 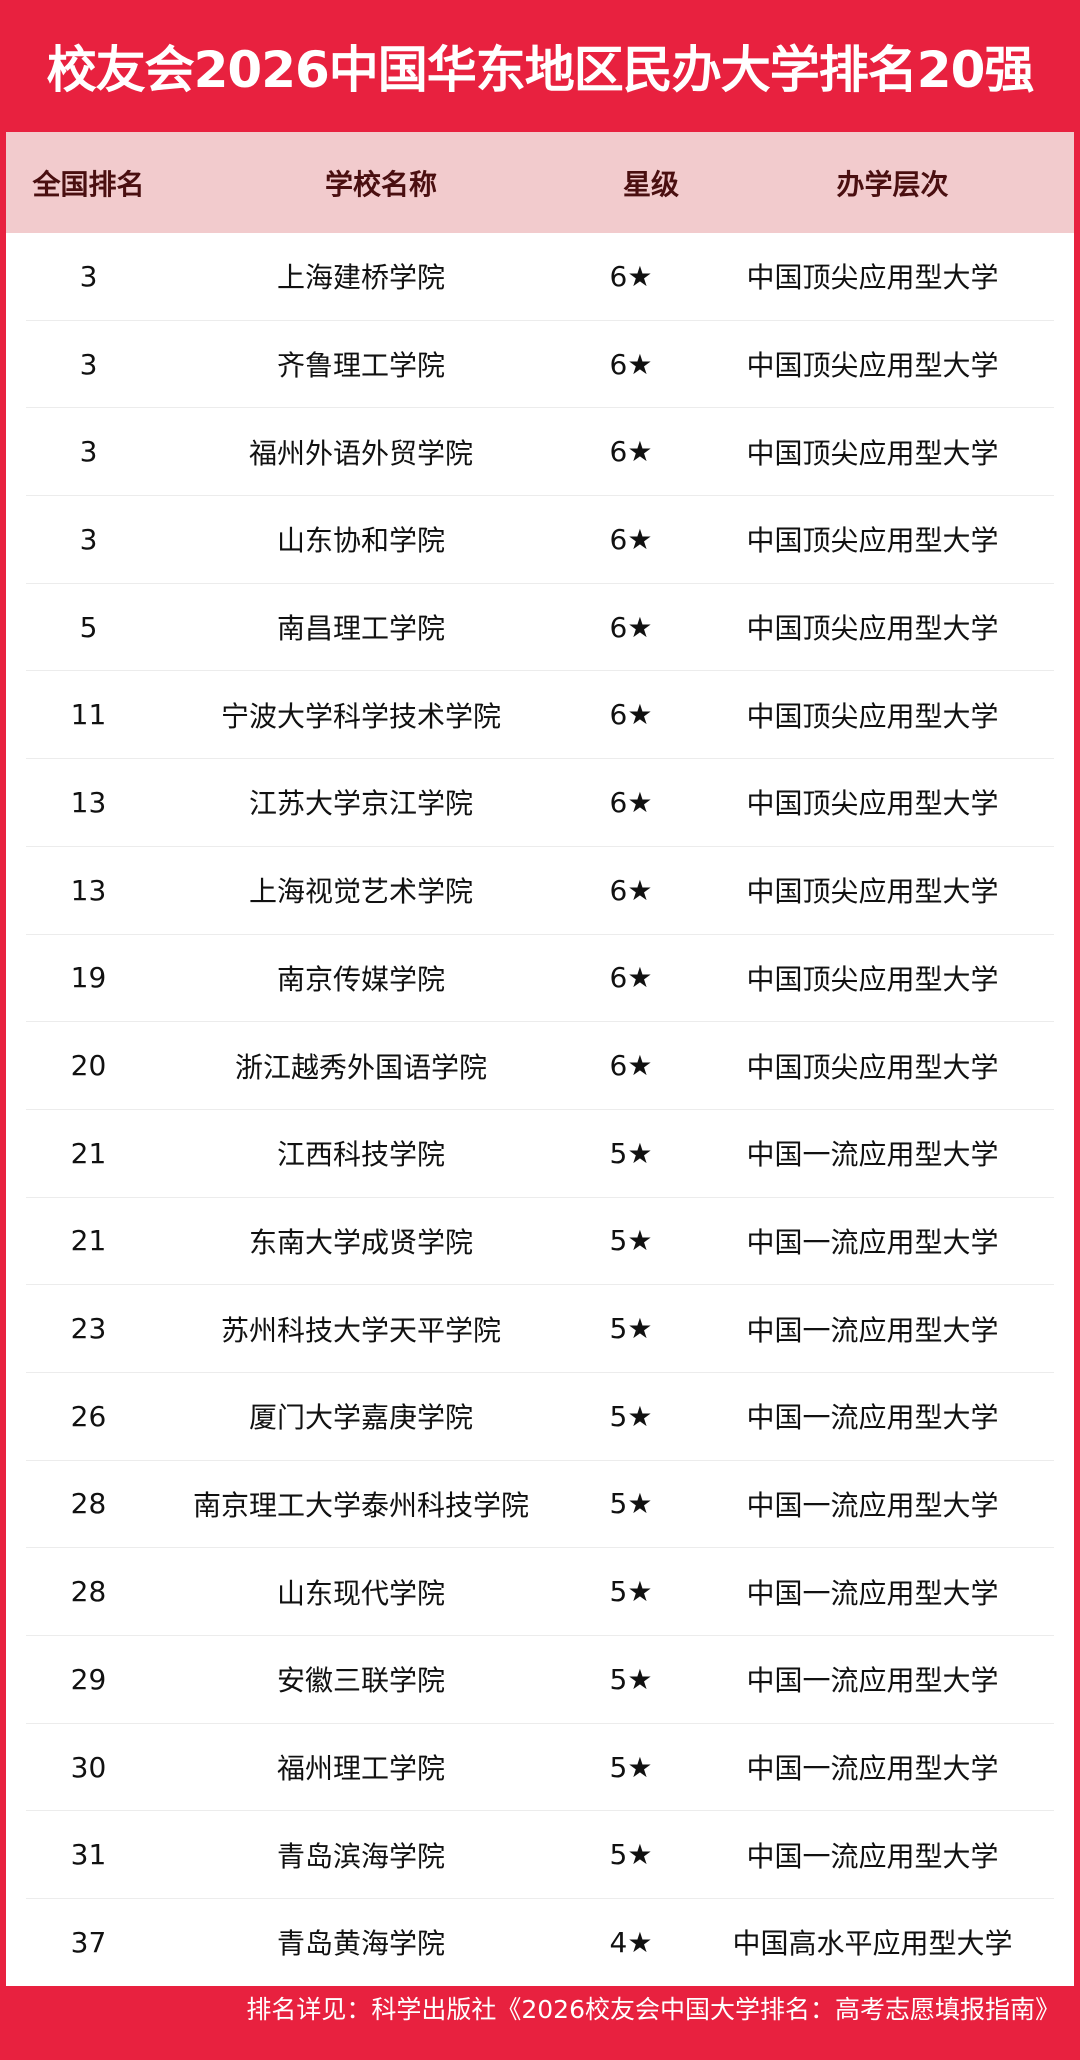 I want to click on table-row: 21 江西科技学院 5★ 中国一流应用型大学, so click(x=540, y=1152).